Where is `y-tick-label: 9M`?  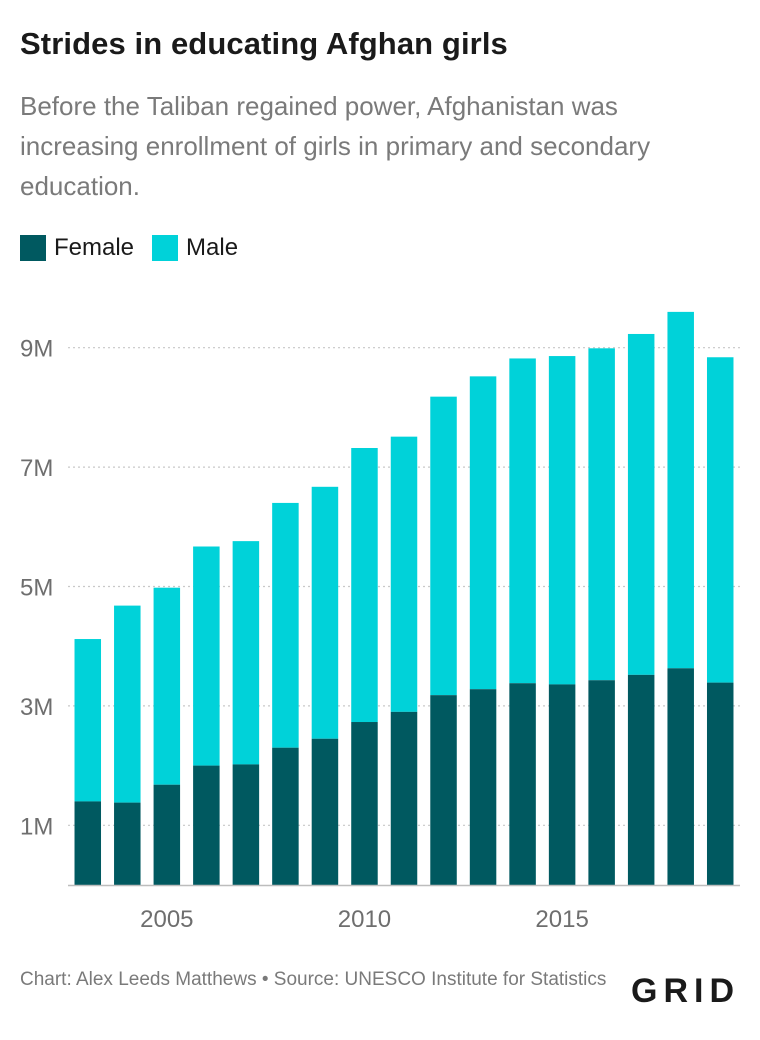
y-tick-label: 9M is located at coordinates (36, 349).